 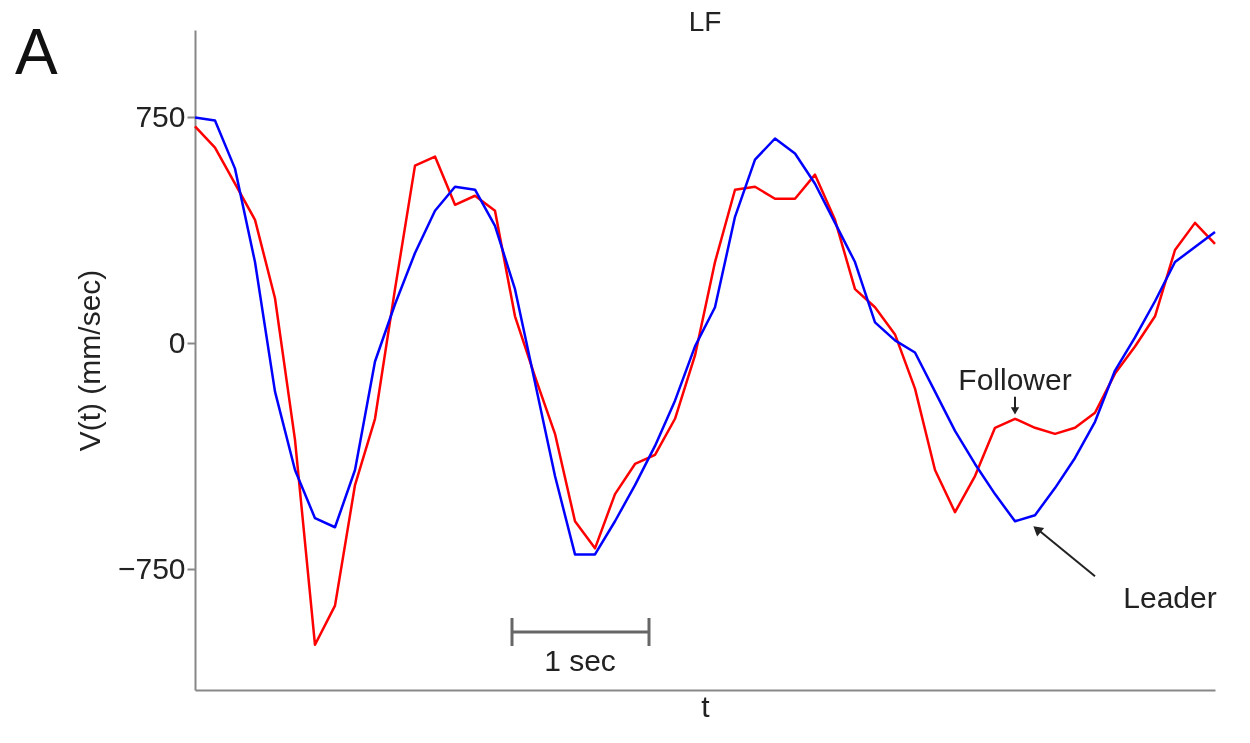 What do you see at coordinates (160, 116) in the screenshot?
I see `y-tick-label: 750` at bounding box center [160, 116].